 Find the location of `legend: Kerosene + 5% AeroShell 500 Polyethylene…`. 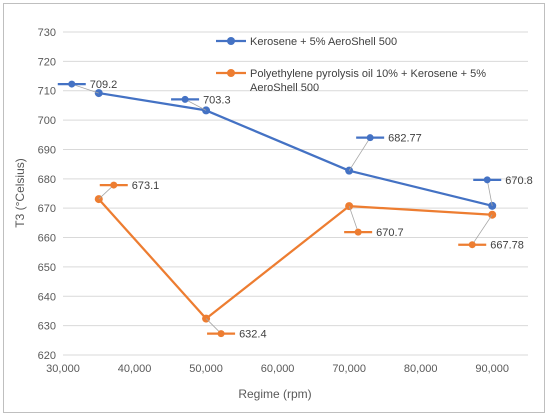

legend: Kerosene + 5% AeroShell 500 Polyethylene… is located at coordinates (351, 65).